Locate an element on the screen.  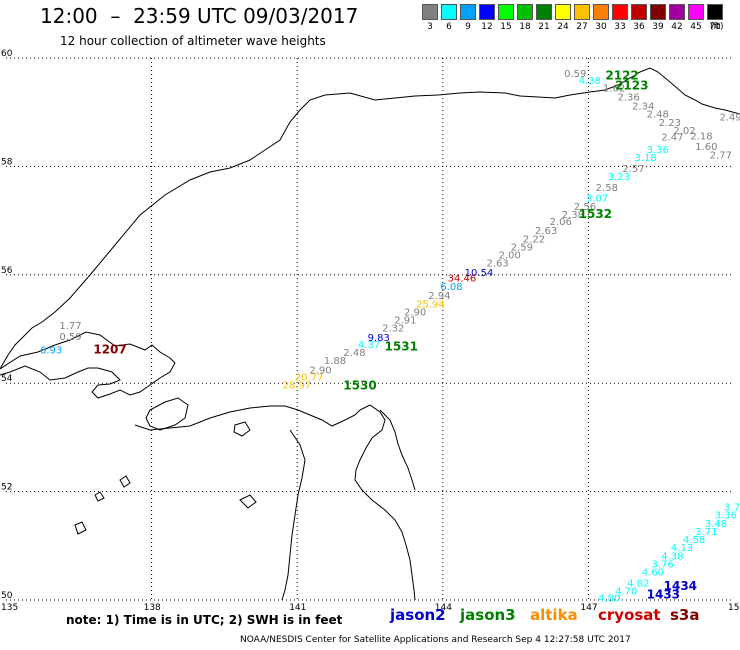
wave-height-value: 4.13 is located at coordinates (682, 548).